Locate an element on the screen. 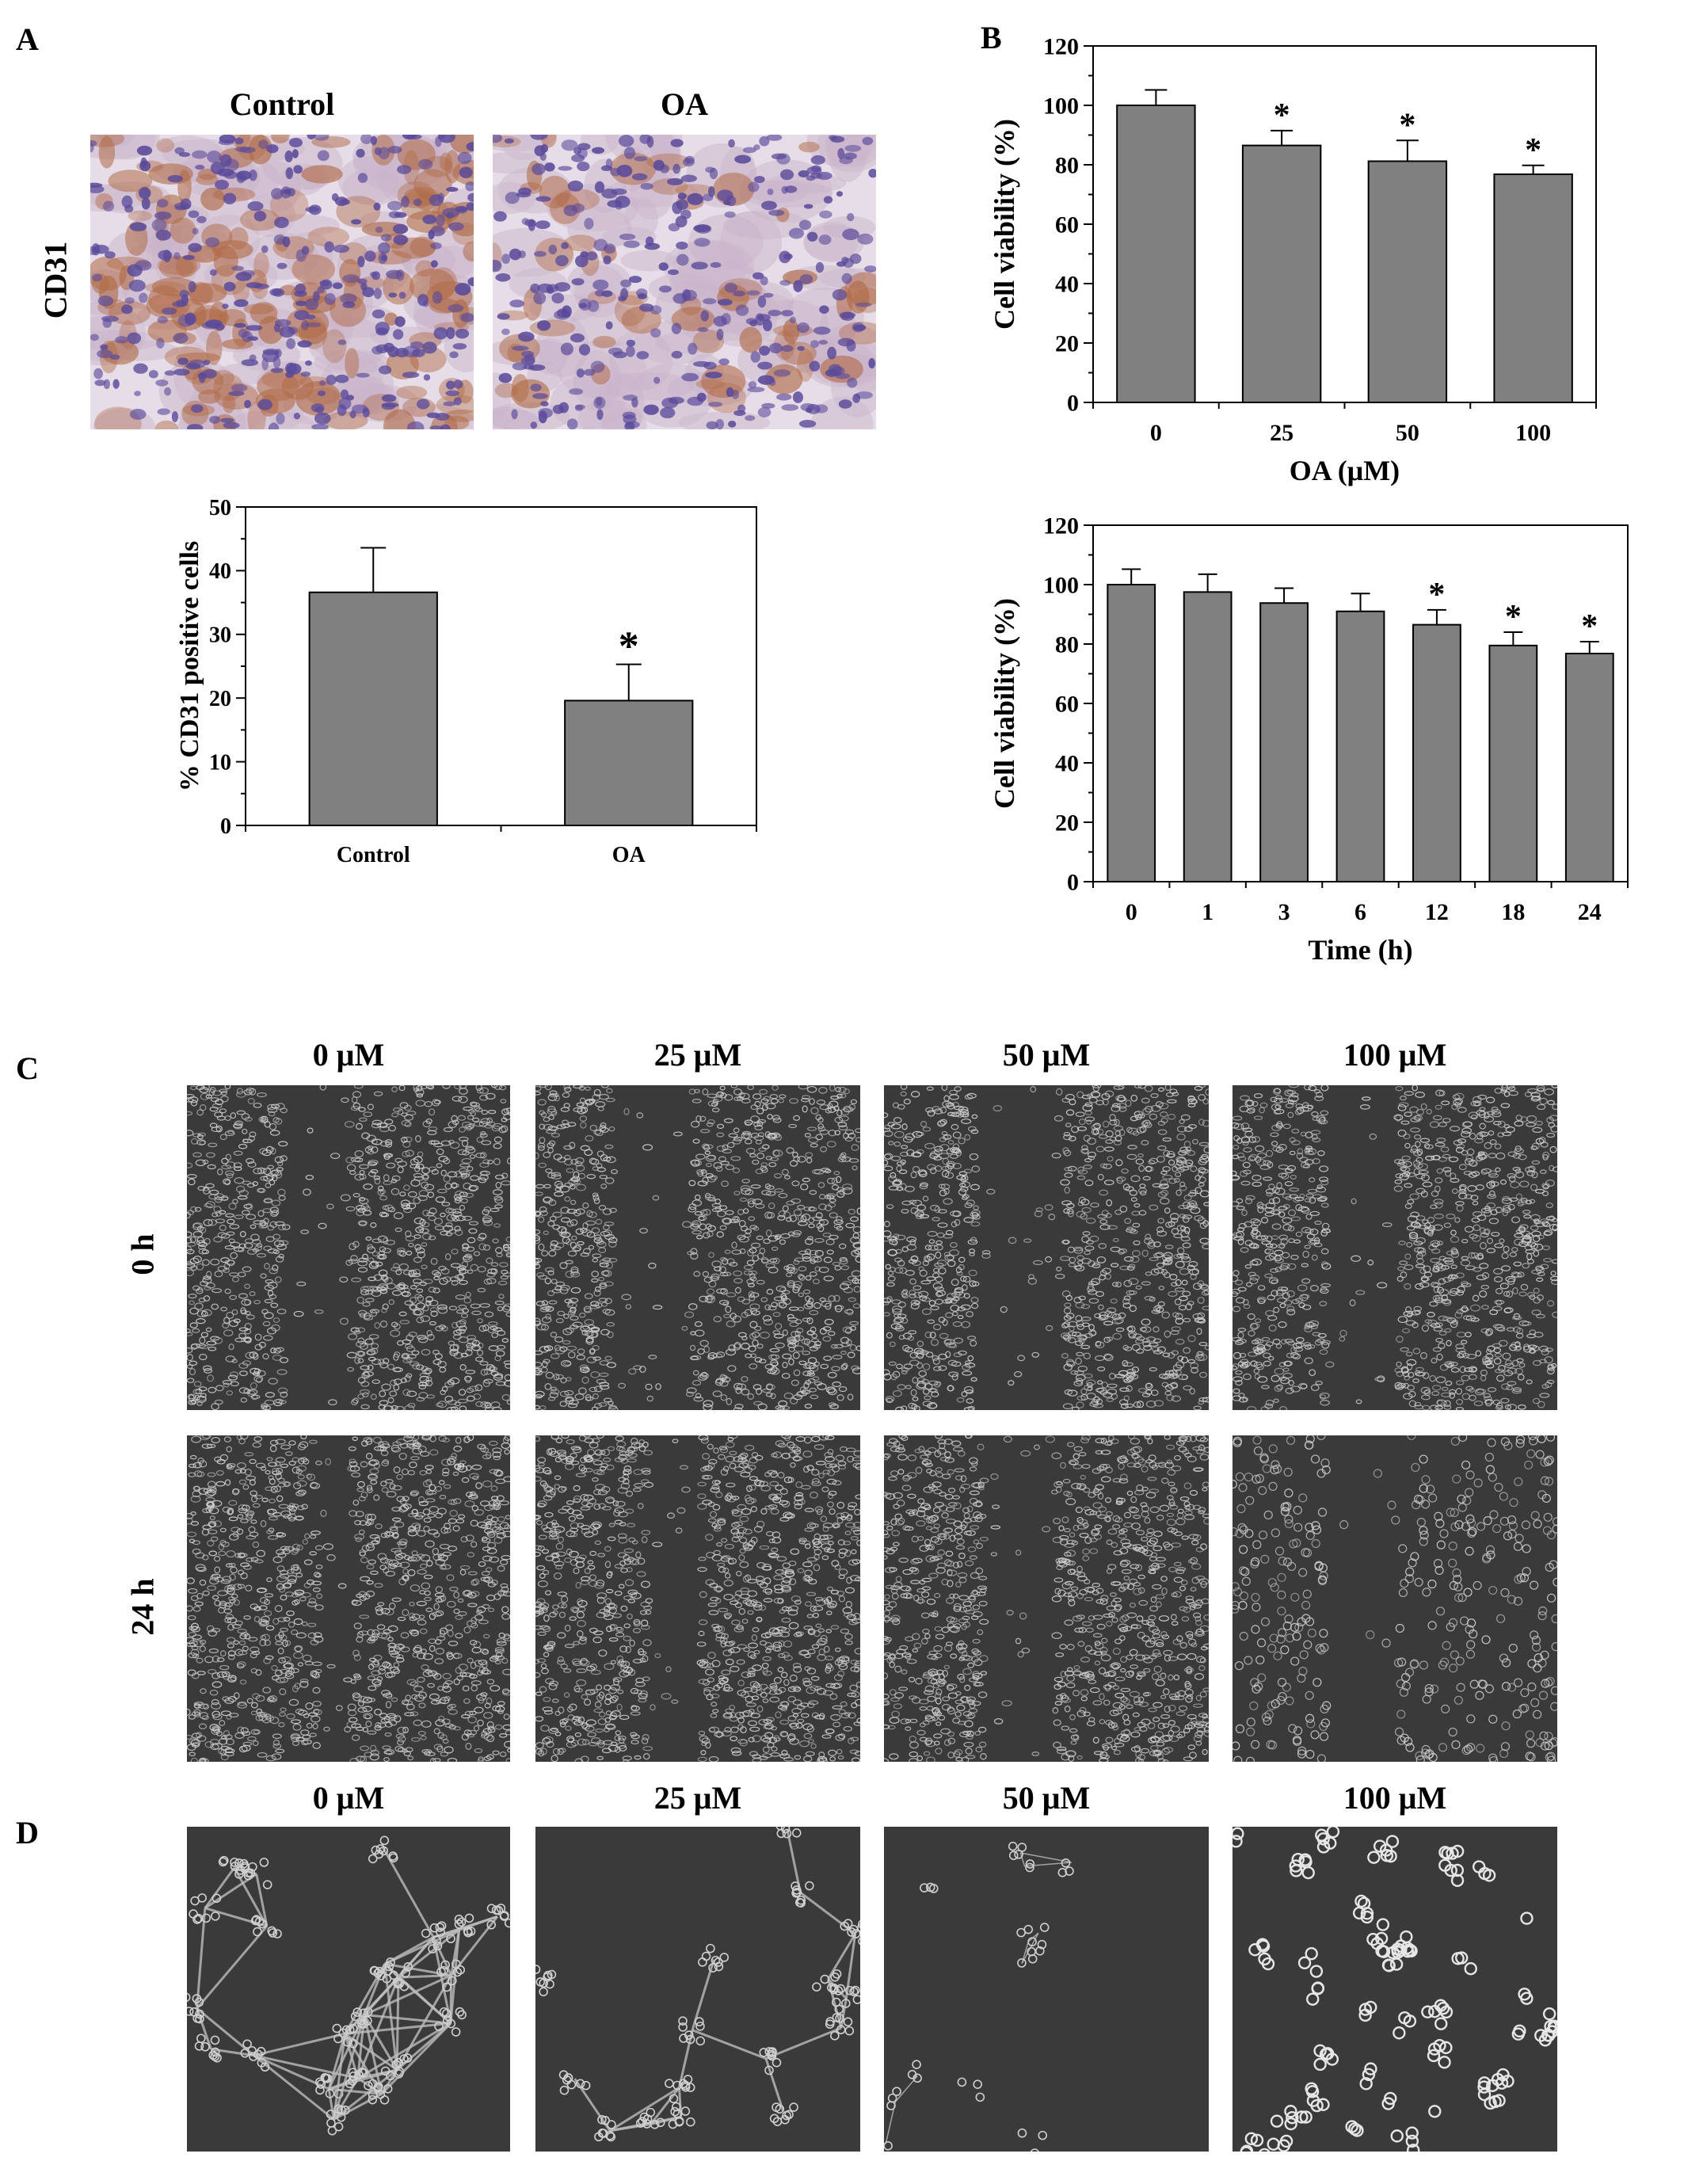 The image size is (1684, 2184). y-tick-label: 60 is located at coordinates (1067, 225).